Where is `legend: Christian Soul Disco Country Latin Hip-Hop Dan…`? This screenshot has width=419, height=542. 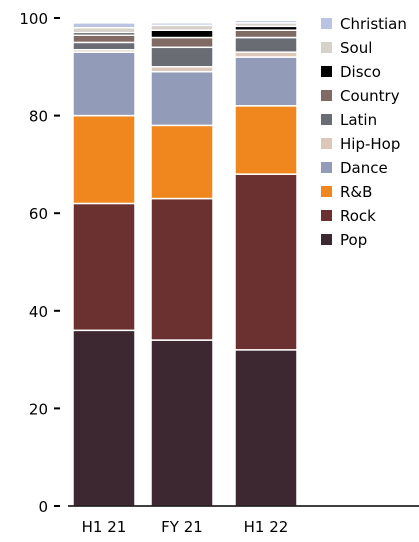 legend: Christian Soul Disco Country Latin Hip-Hop Dan… is located at coordinates (364, 132).